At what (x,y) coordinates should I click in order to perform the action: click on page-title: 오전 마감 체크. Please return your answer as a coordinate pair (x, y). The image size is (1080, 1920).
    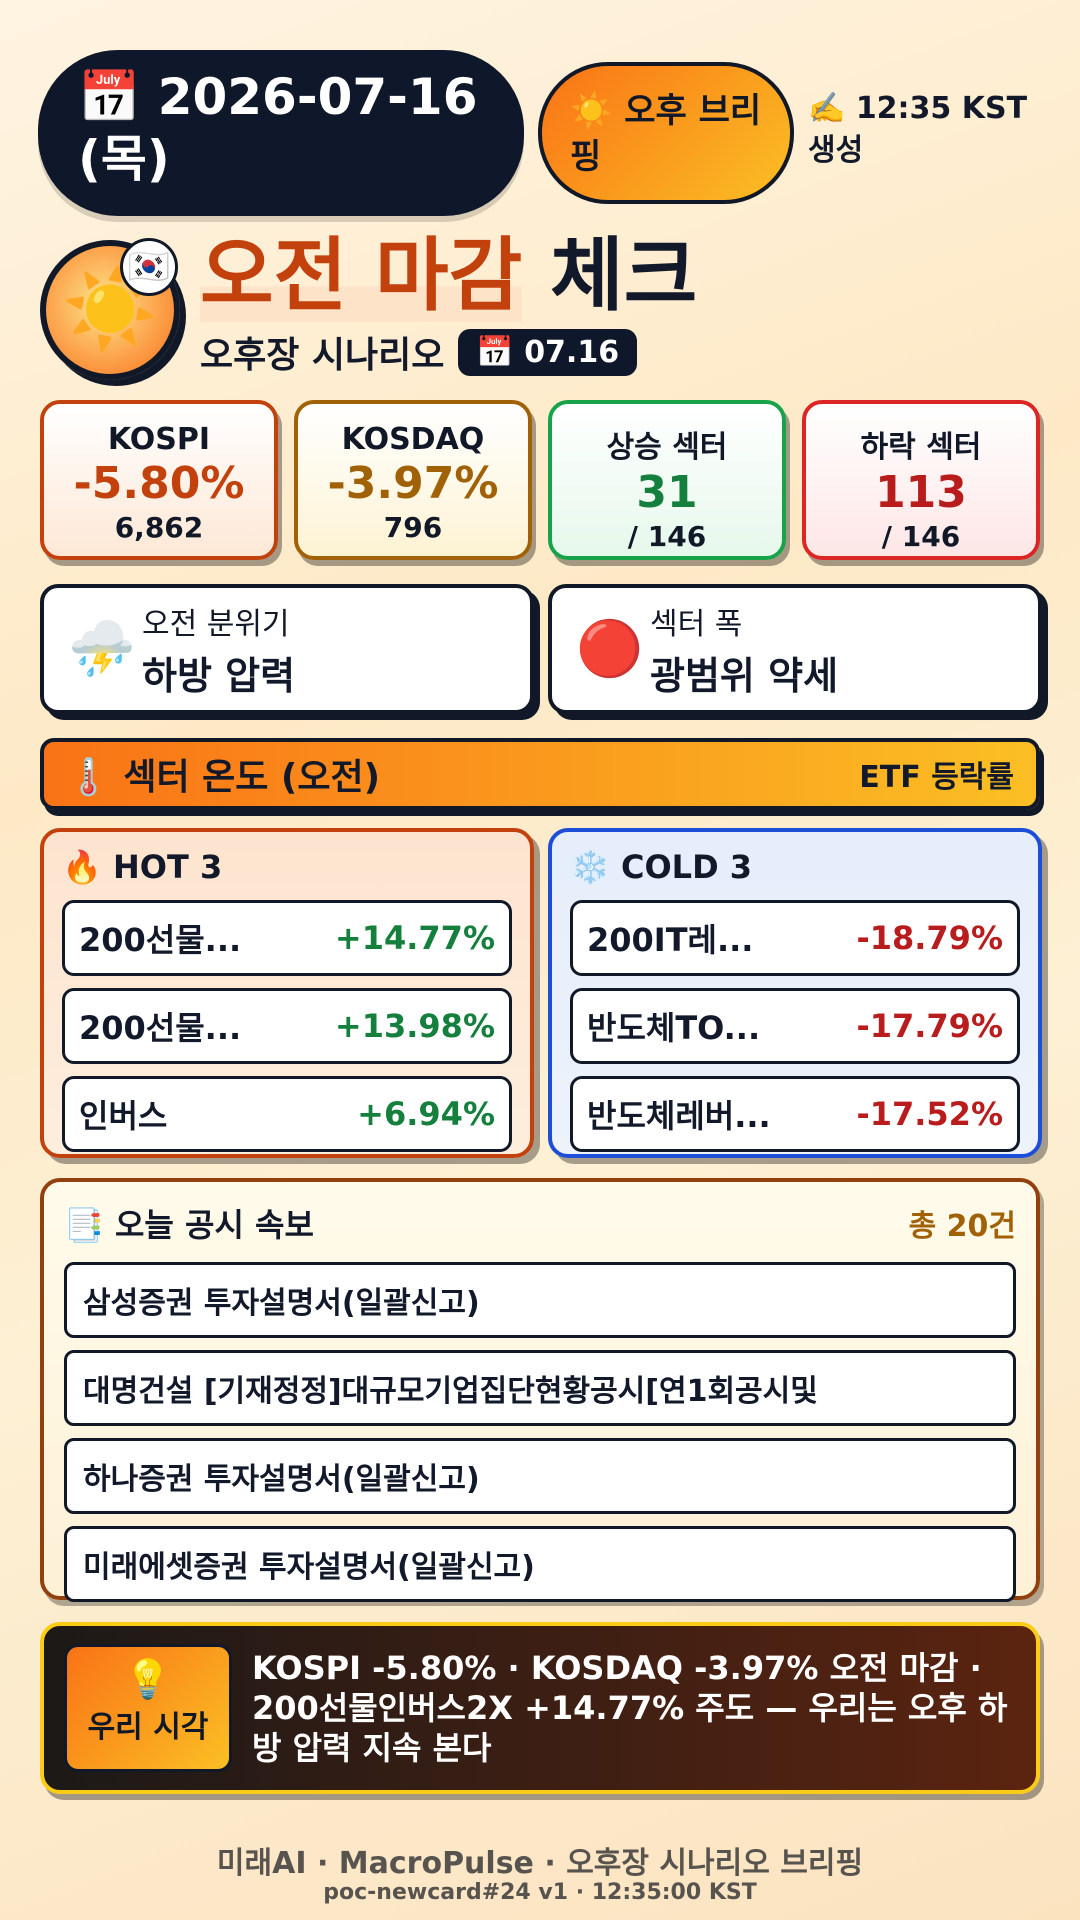
    Looking at the image, I should click on (448, 276).